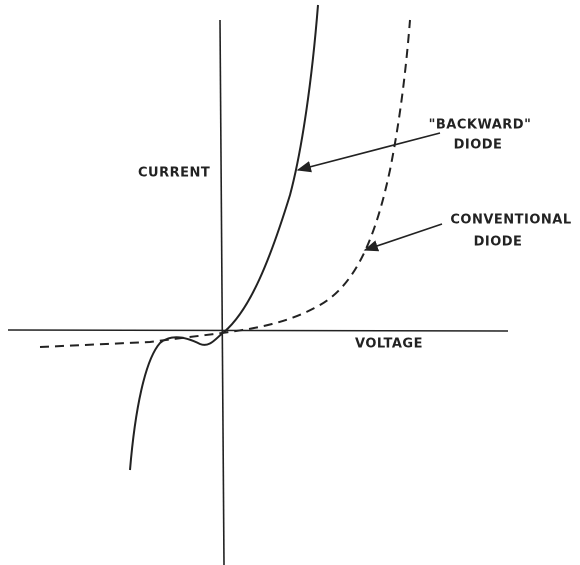 This screenshot has width=580, height=565. Describe the element at coordinates (258, 330) in the screenshot. I see `x-axis` at that location.